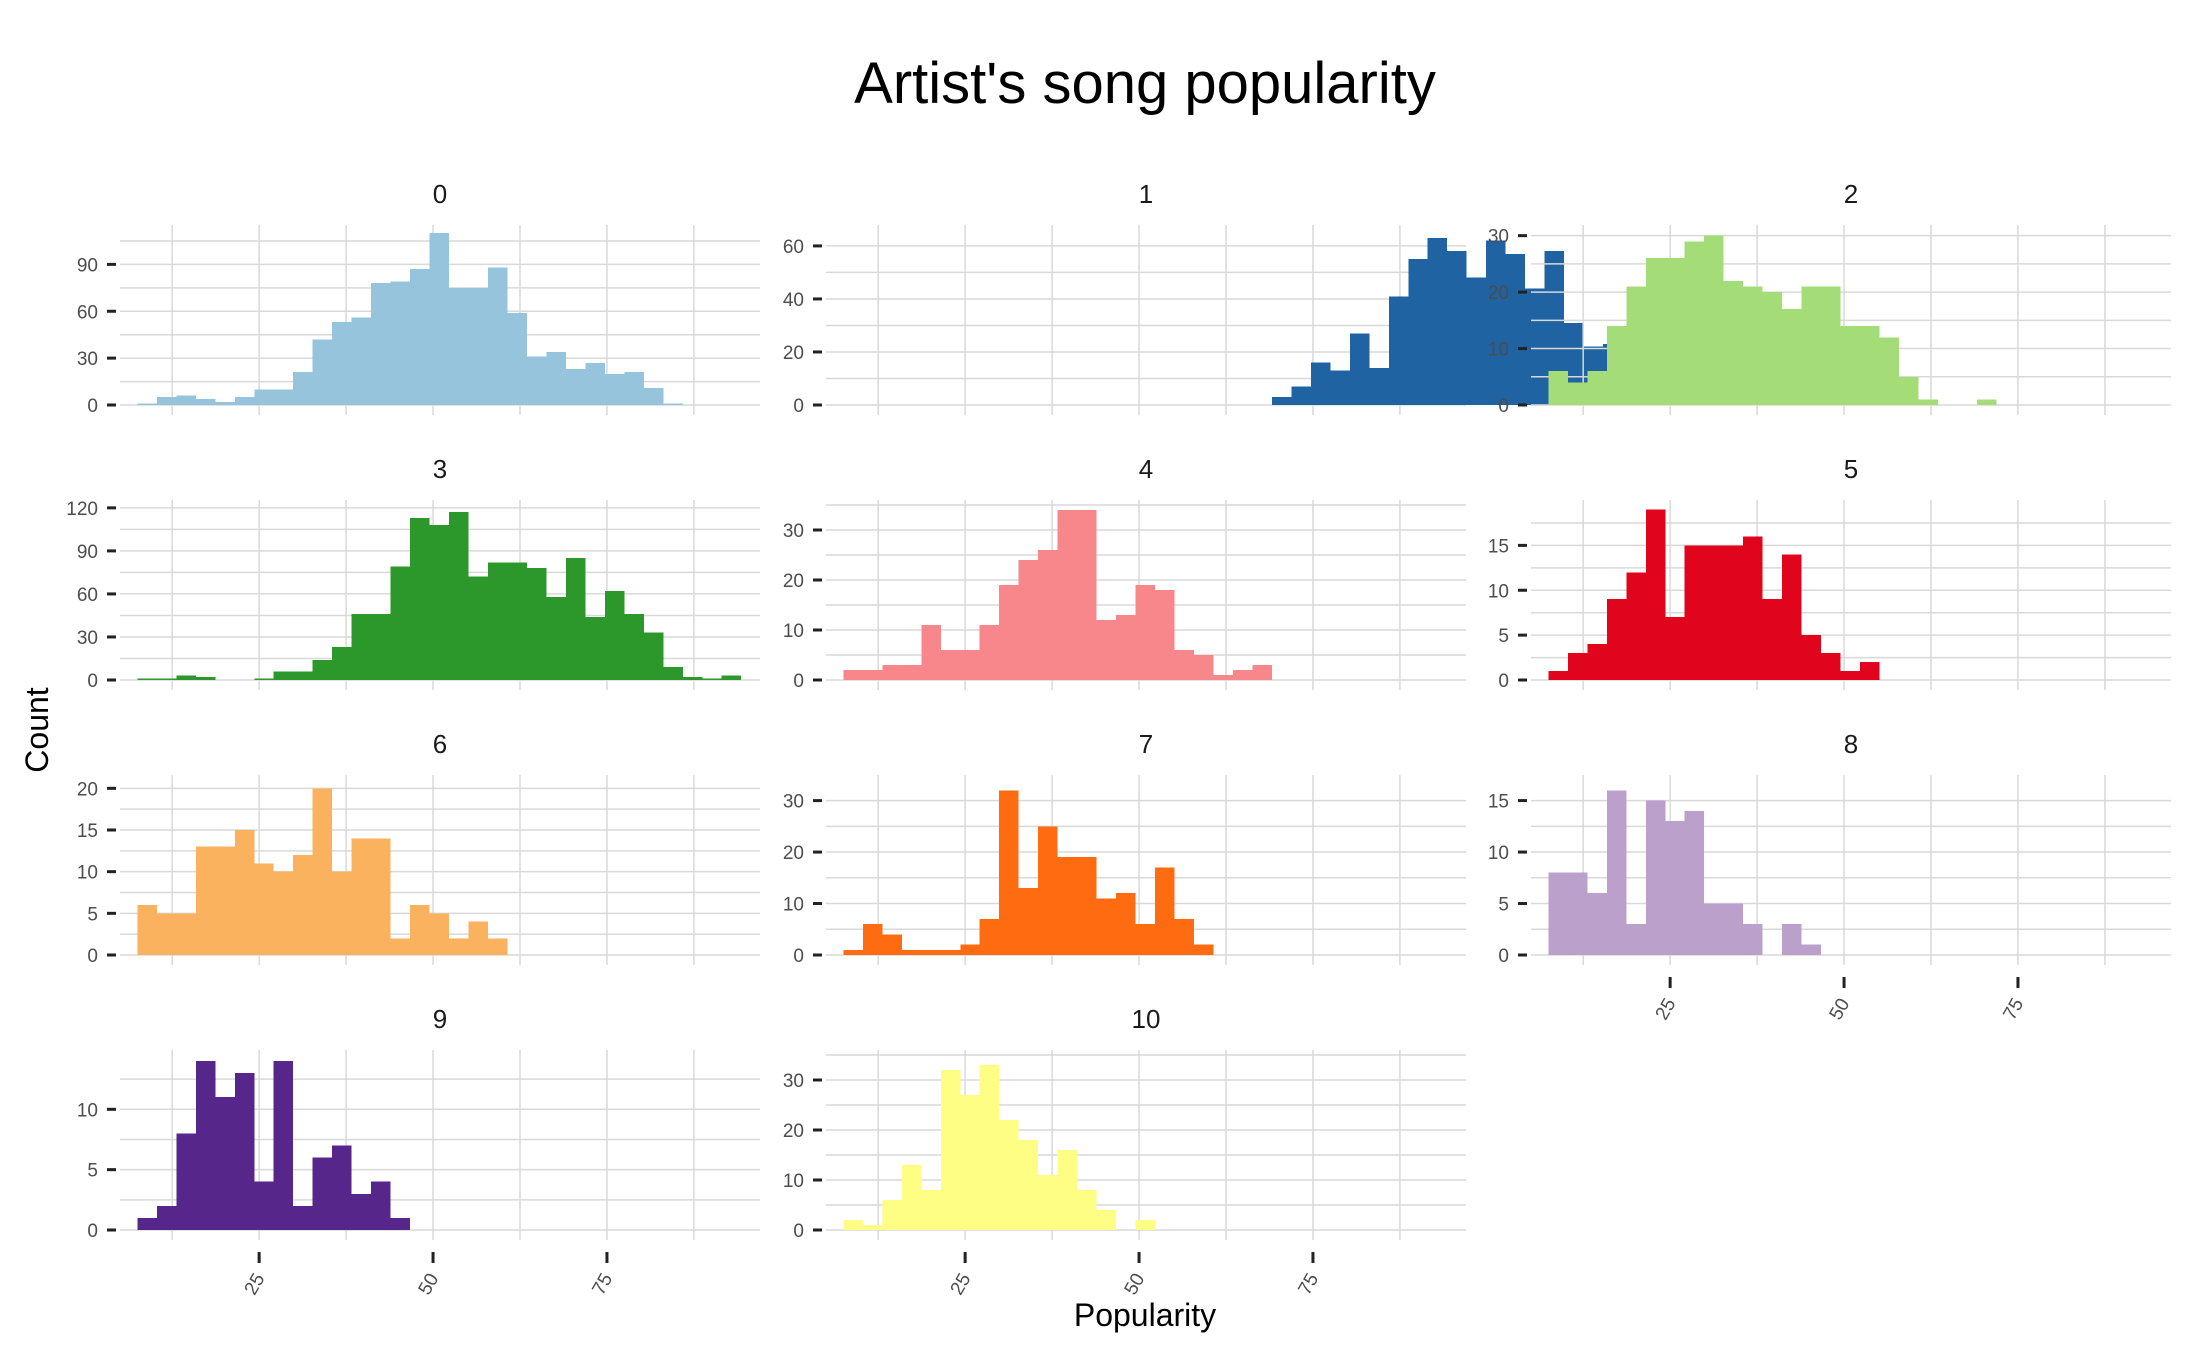 Image resolution: width=2187 pixels, height=1351 pixels. Describe the element at coordinates (1124, 848) in the screenshot. I see `facet-panel-7: 7 0 10 20 30` at that location.